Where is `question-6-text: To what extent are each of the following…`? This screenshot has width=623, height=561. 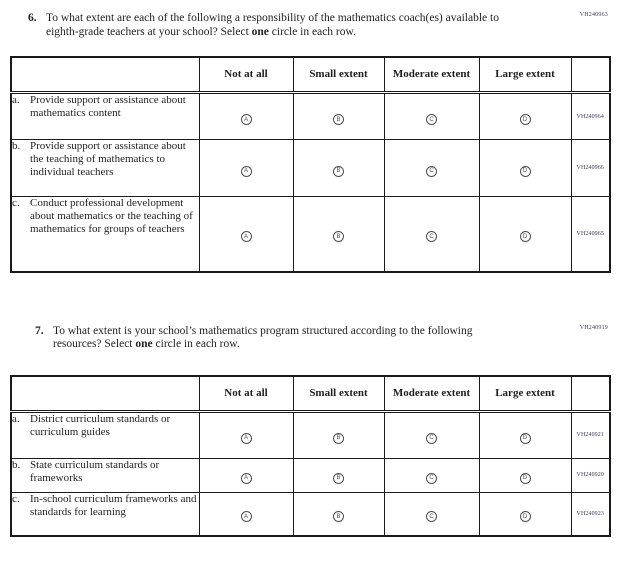
question-6-text: To what extent are each of the following… is located at coordinates (277, 25).